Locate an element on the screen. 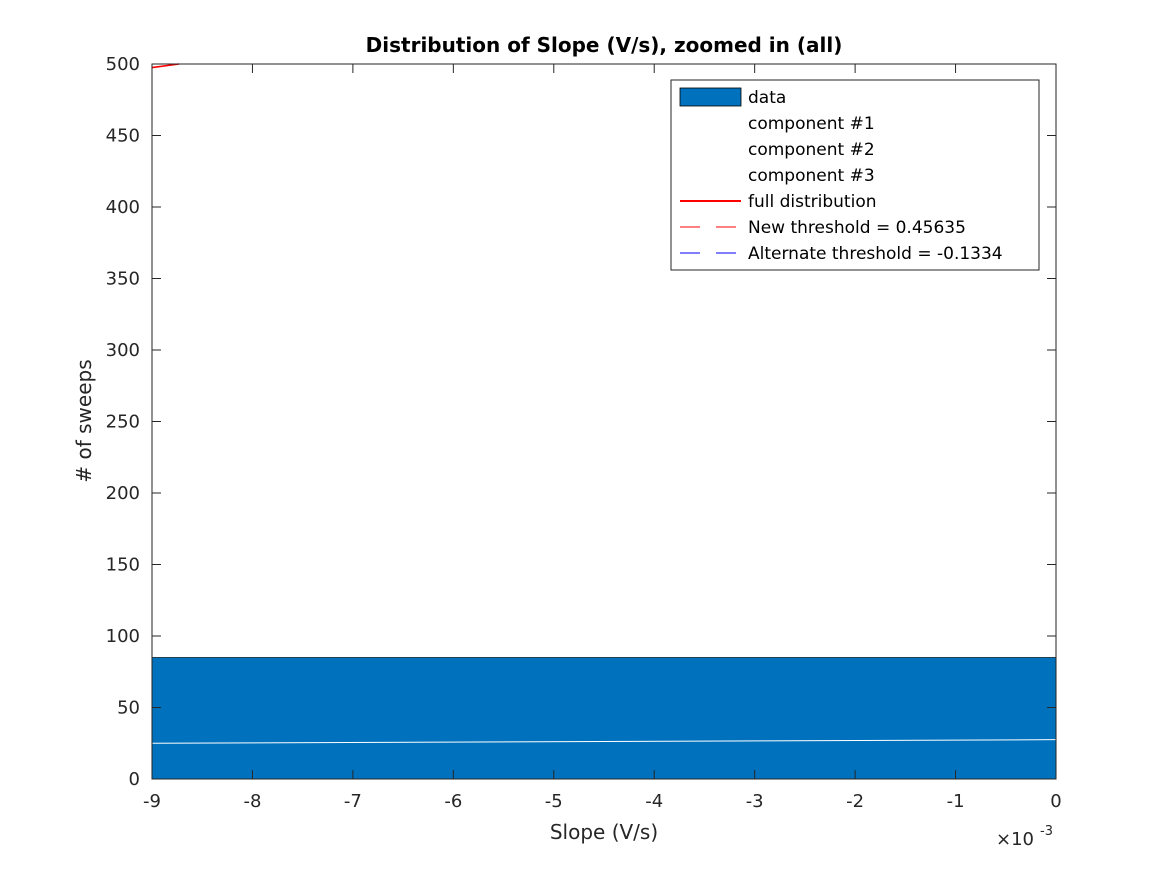 The image size is (1167, 875). y-tick-label-3: 150 is located at coordinates (123, 565).